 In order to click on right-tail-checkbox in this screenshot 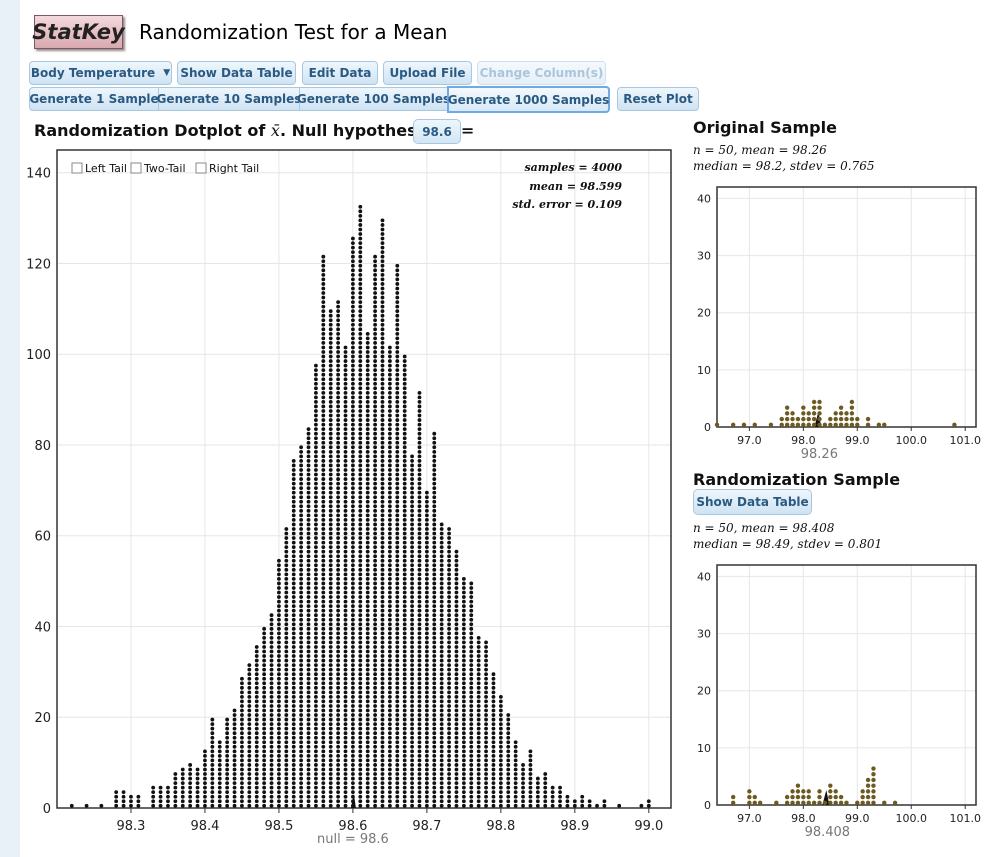, I will do `click(201, 168)`.